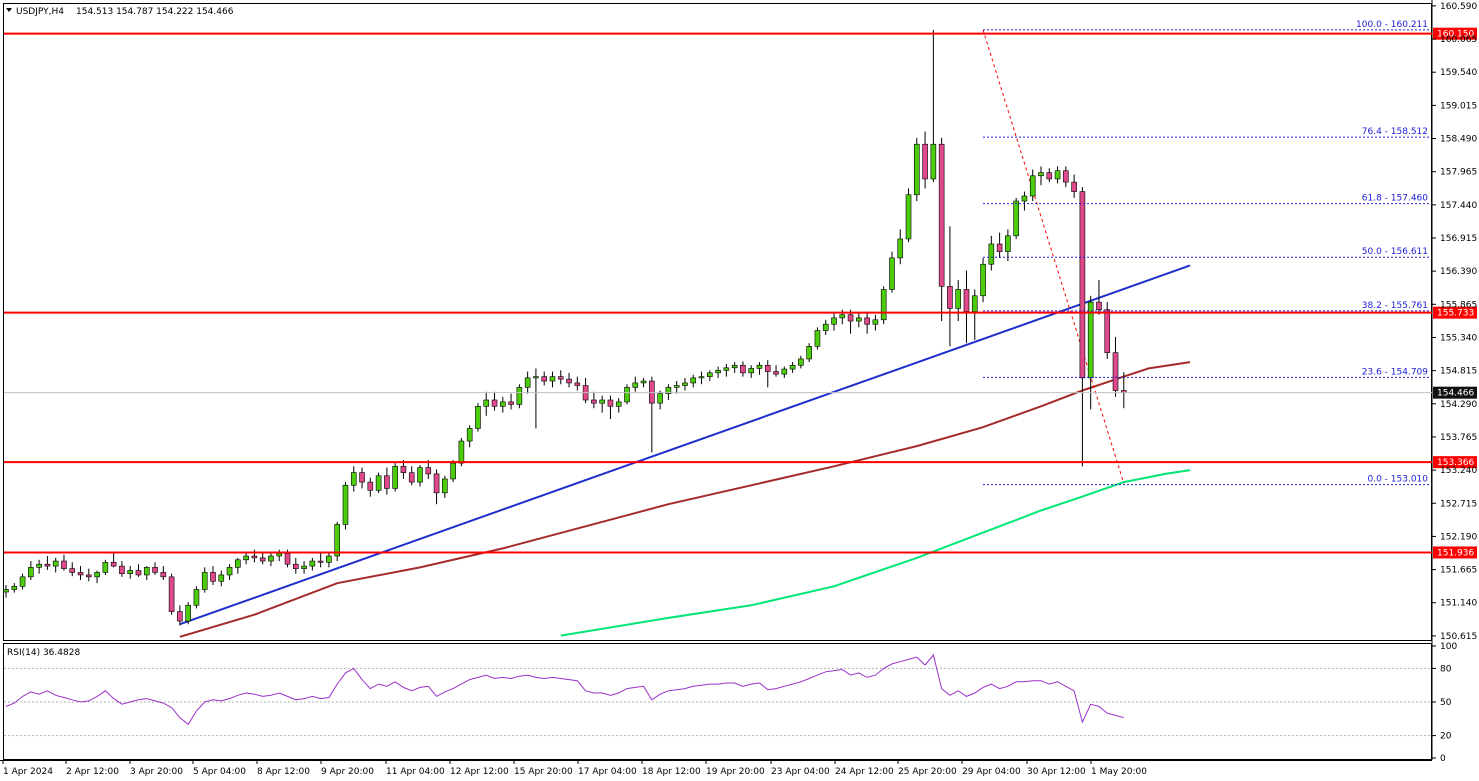 This screenshot has height=781, width=1479. I want to click on time-tick-label: 8 Apr 12:00, so click(283, 772).